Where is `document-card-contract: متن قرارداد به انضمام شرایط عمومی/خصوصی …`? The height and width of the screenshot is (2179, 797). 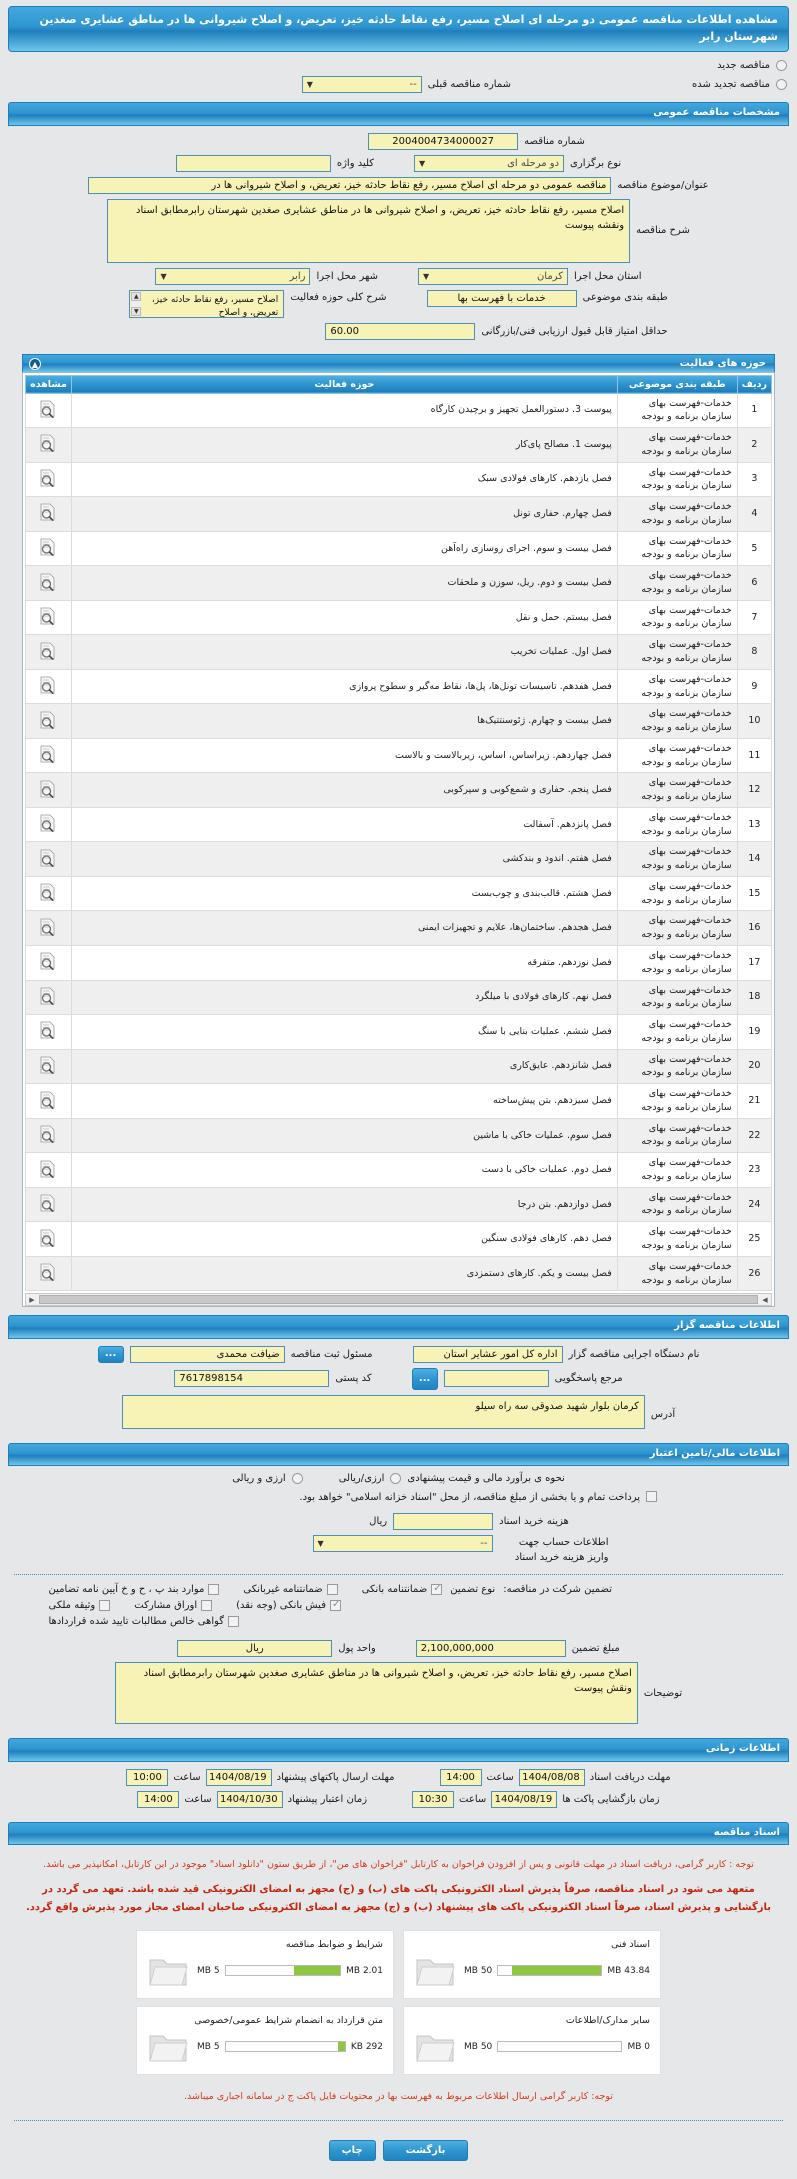 document-card-contract: متن قرارداد به انضمام شرایط عمومی/خصوصی … is located at coordinates (265, 2040).